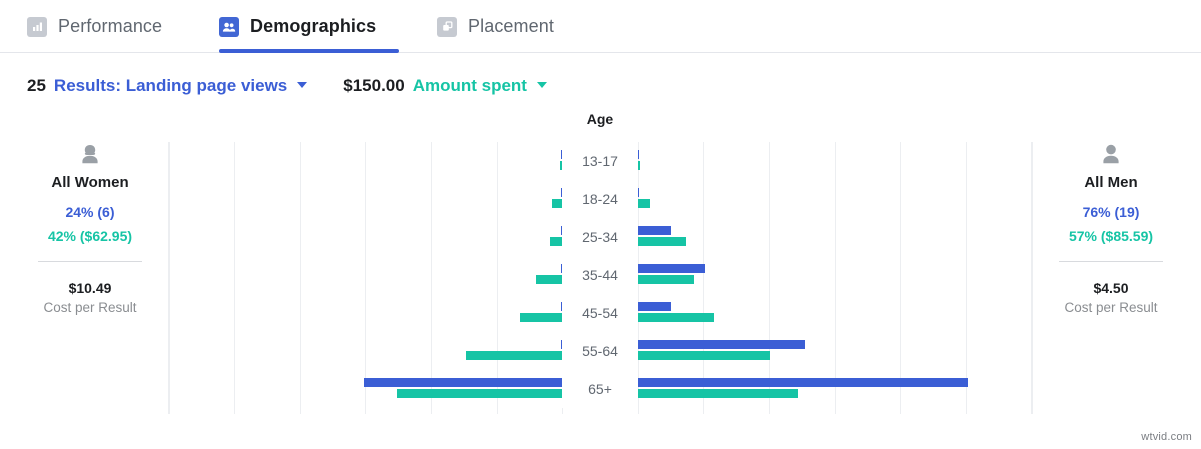  I want to click on woman-avatar-icon, so click(90, 154).